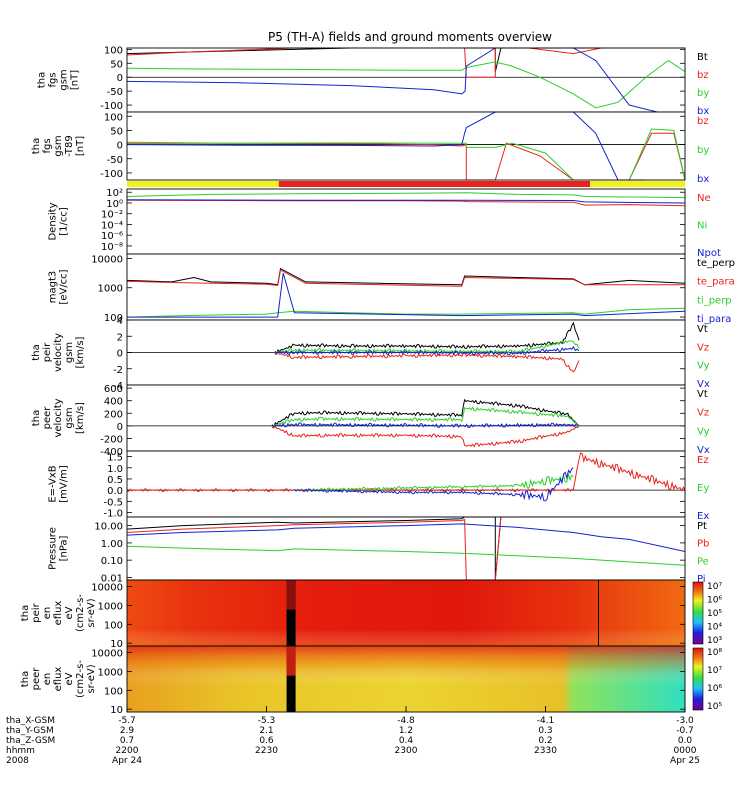 Image resolution: width=750 pixels, height=800 pixels. What do you see at coordinates (91, 678) in the screenshot?
I see `y-axis-label-line: sr-eV)` at bounding box center [91, 678].